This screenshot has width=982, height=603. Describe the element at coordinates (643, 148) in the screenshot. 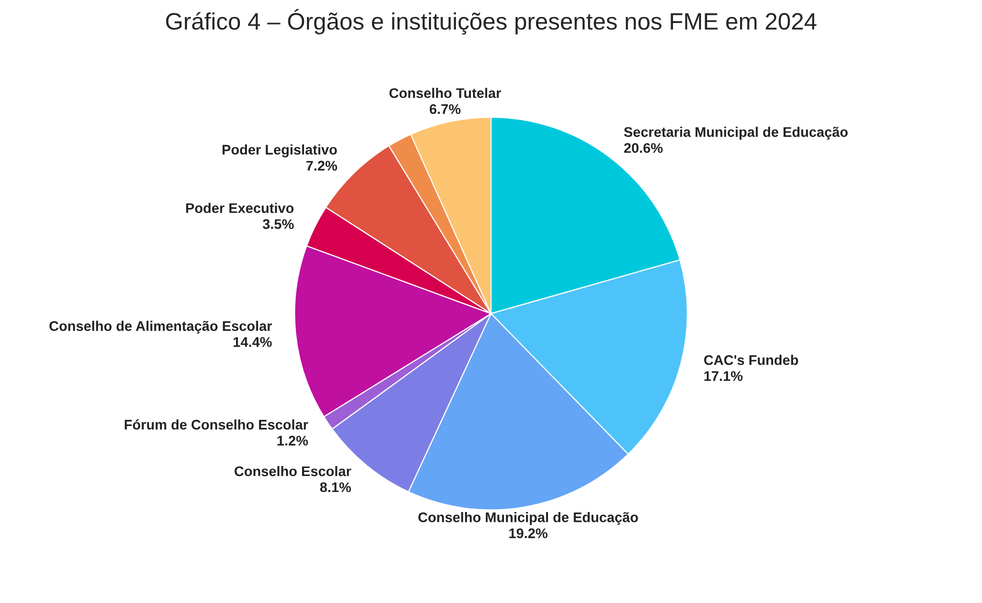

I see `data-label: 20.6%` at that location.